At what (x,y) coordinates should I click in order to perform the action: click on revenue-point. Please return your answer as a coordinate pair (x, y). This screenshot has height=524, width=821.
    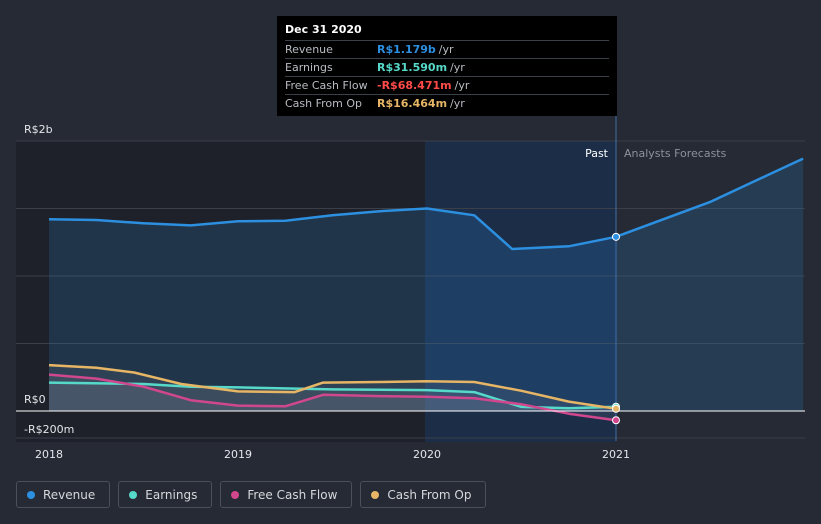
    Looking at the image, I should click on (616, 236).